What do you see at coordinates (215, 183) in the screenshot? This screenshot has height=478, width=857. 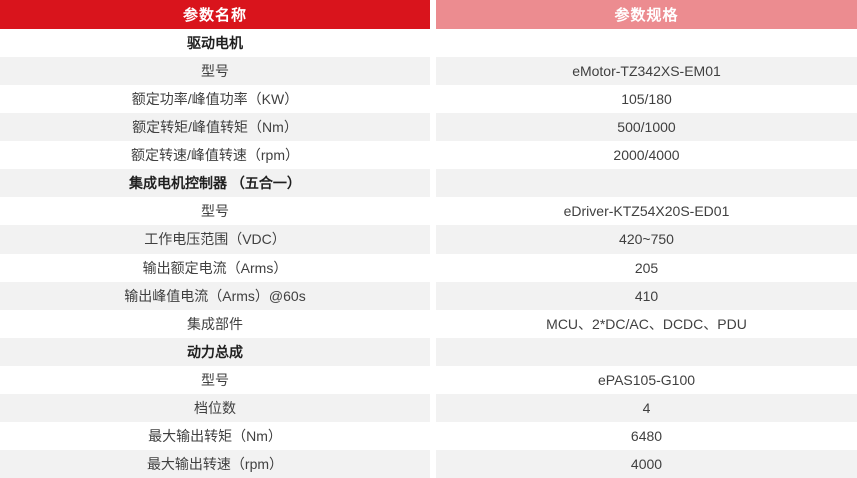 I see `param-name-cell: 集成电机控制器 （五合一）` at bounding box center [215, 183].